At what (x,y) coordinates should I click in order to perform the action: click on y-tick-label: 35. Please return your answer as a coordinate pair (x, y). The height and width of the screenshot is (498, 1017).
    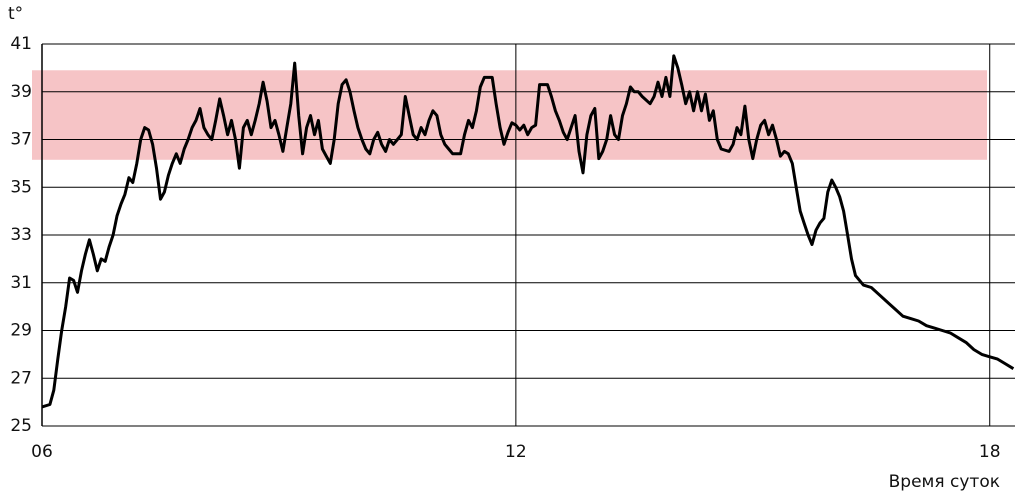
    Looking at the image, I should click on (21, 187).